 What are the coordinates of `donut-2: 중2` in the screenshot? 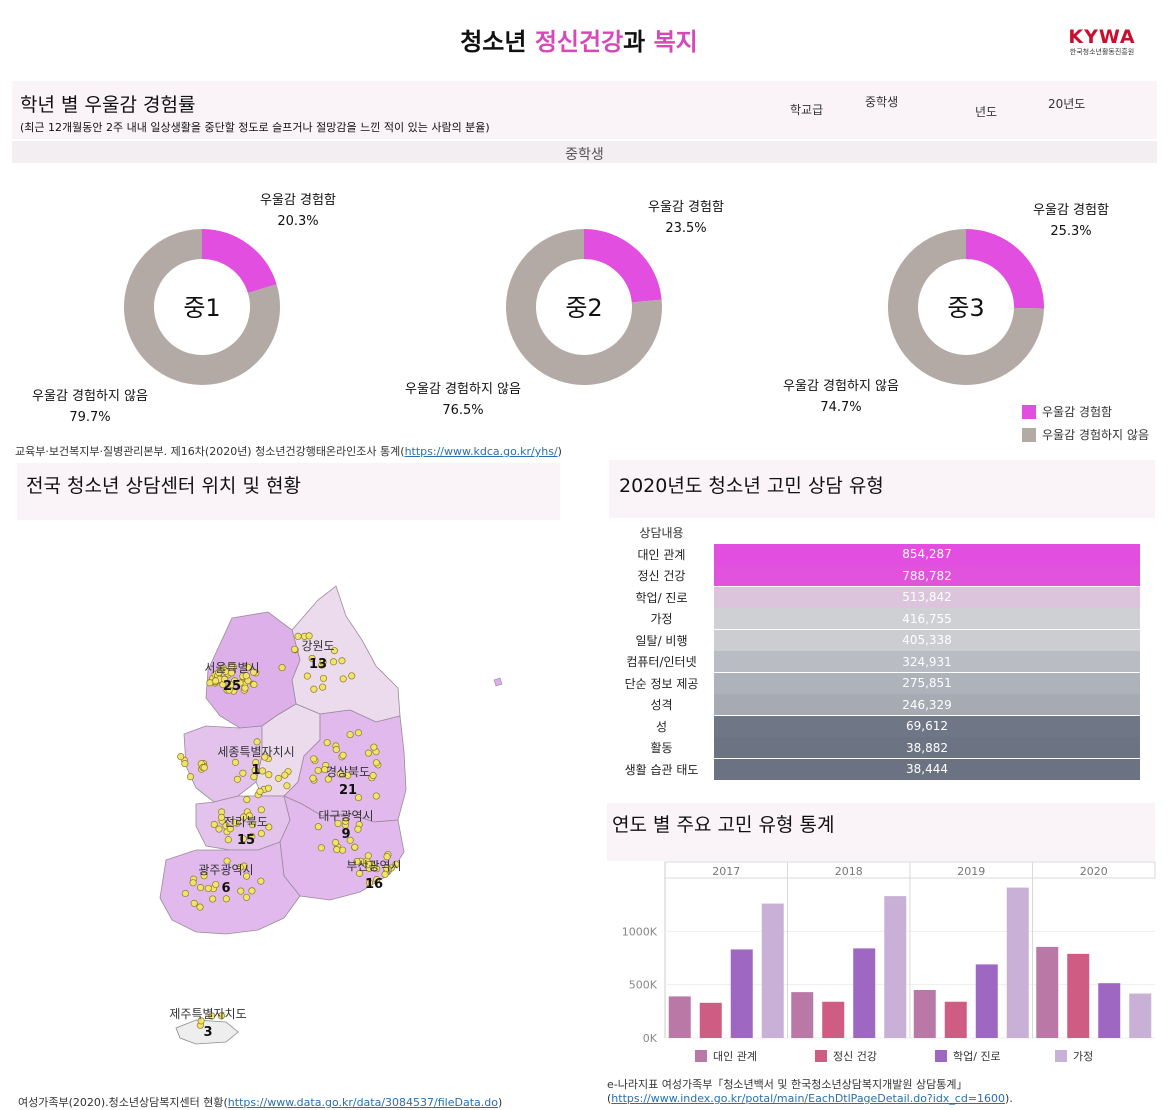 It's located at (584, 307).